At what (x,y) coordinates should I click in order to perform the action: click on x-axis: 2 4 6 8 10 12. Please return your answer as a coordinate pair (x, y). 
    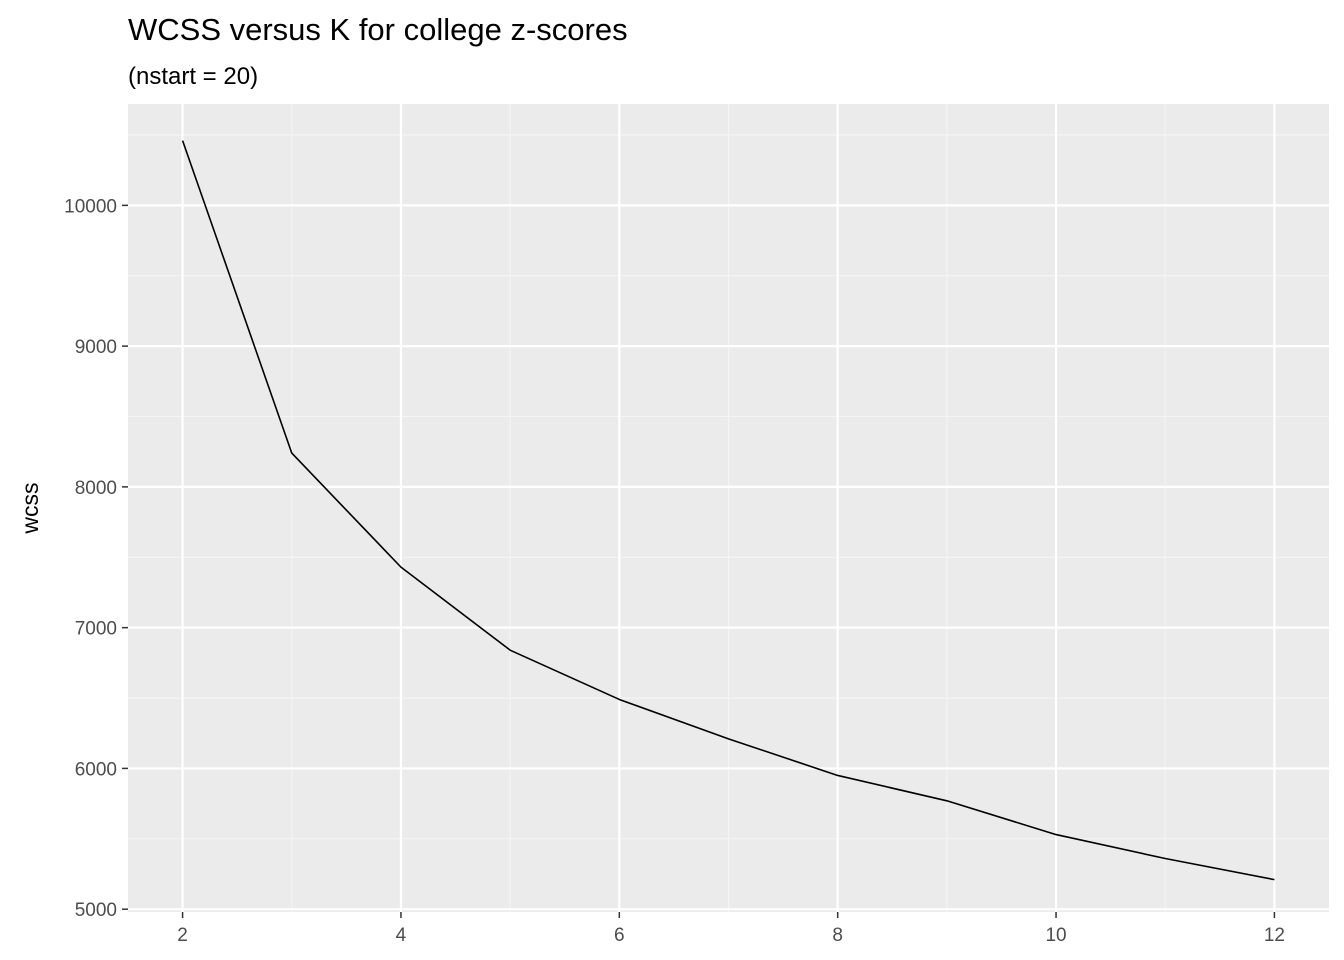
    Looking at the image, I should click on (731, 929).